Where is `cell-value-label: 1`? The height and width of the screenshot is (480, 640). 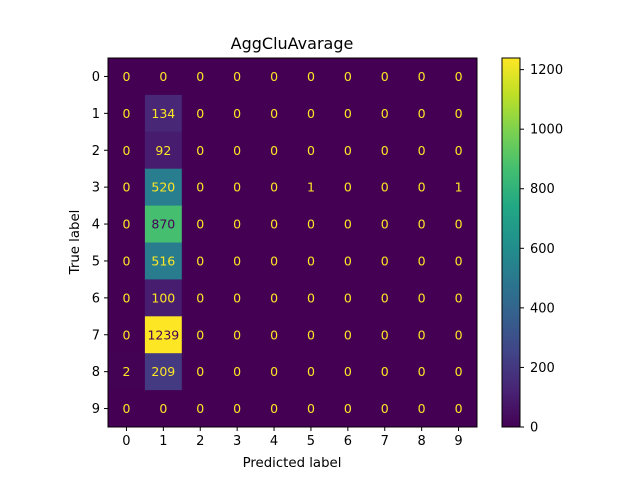
cell-value-label: 1 is located at coordinates (459, 187).